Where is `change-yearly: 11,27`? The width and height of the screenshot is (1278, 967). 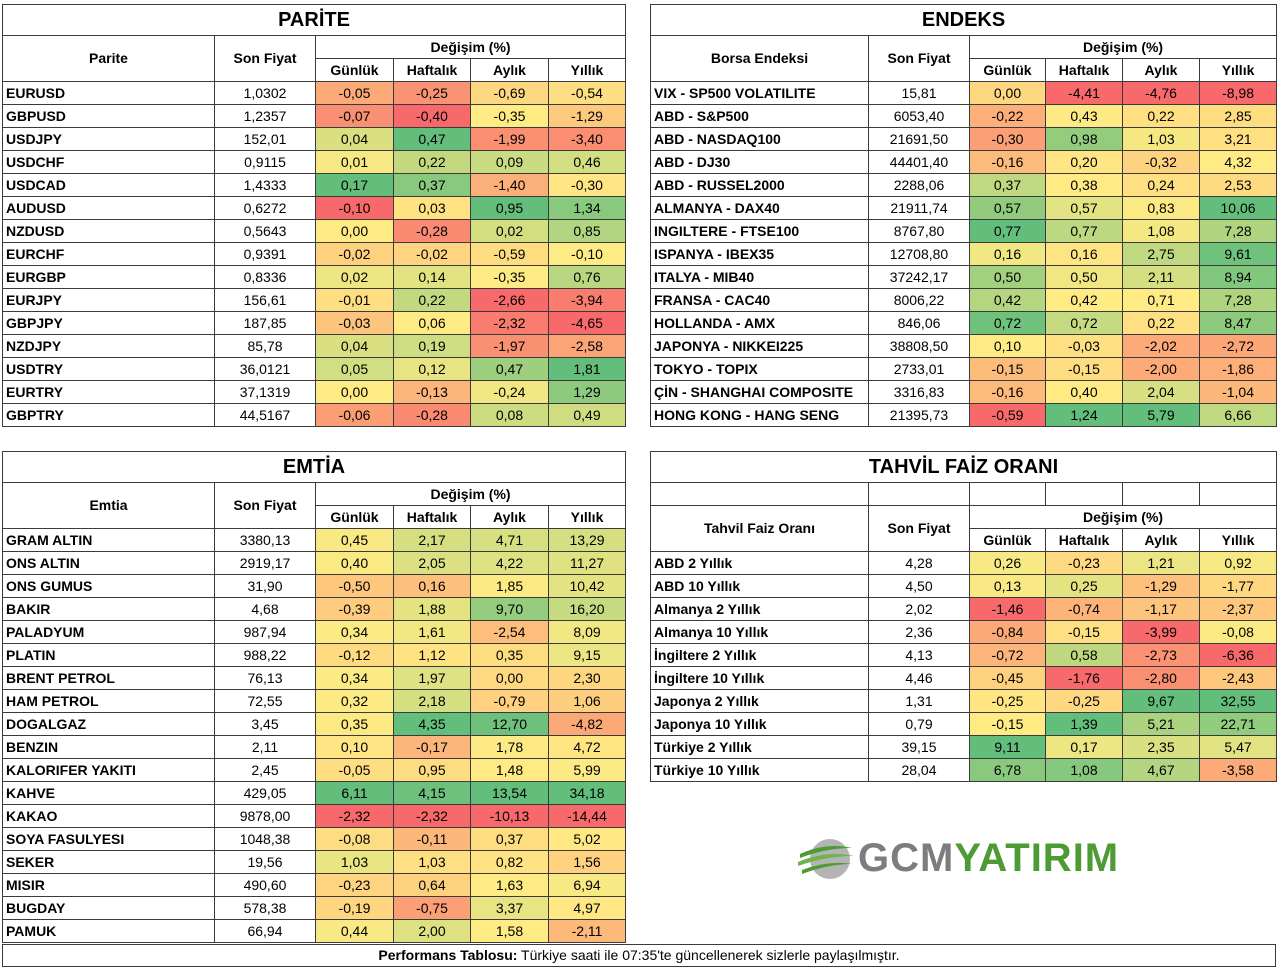
change-yearly: 11,27 is located at coordinates (587, 563).